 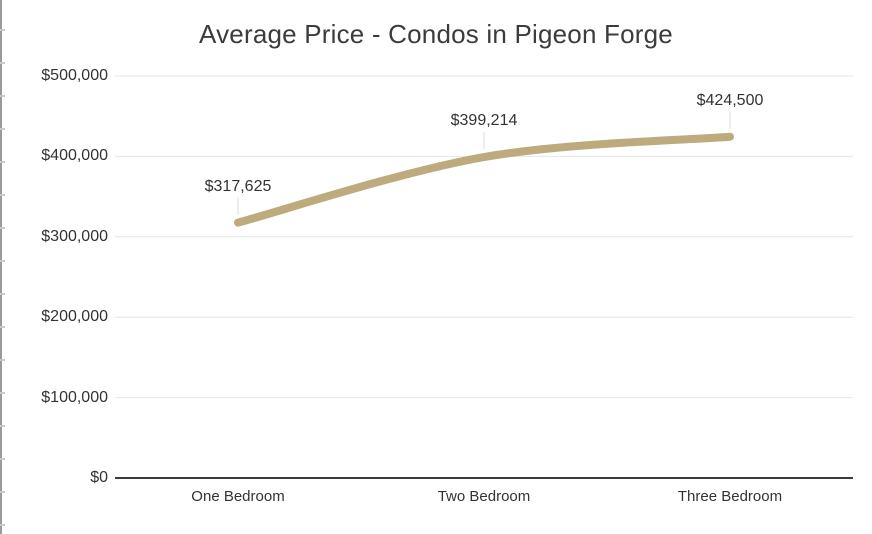 What do you see at coordinates (1, 267) in the screenshot?
I see `sheet-edge-line` at bounding box center [1, 267].